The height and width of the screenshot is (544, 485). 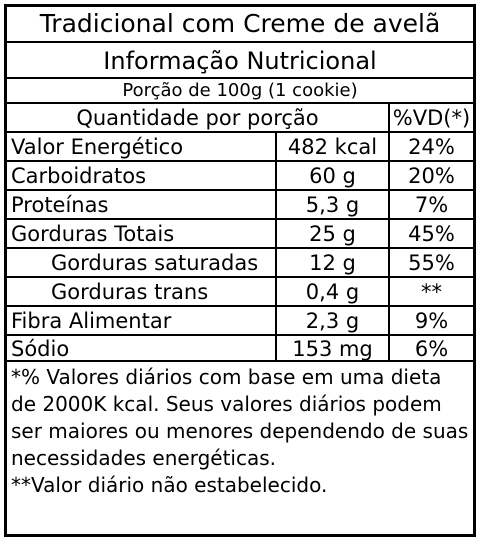 What do you see at coordinates (240, 176) in the screenshot?
I see `table-row-carbs: Carboidratos 60 g 20%` at bounding box center [240, 176].